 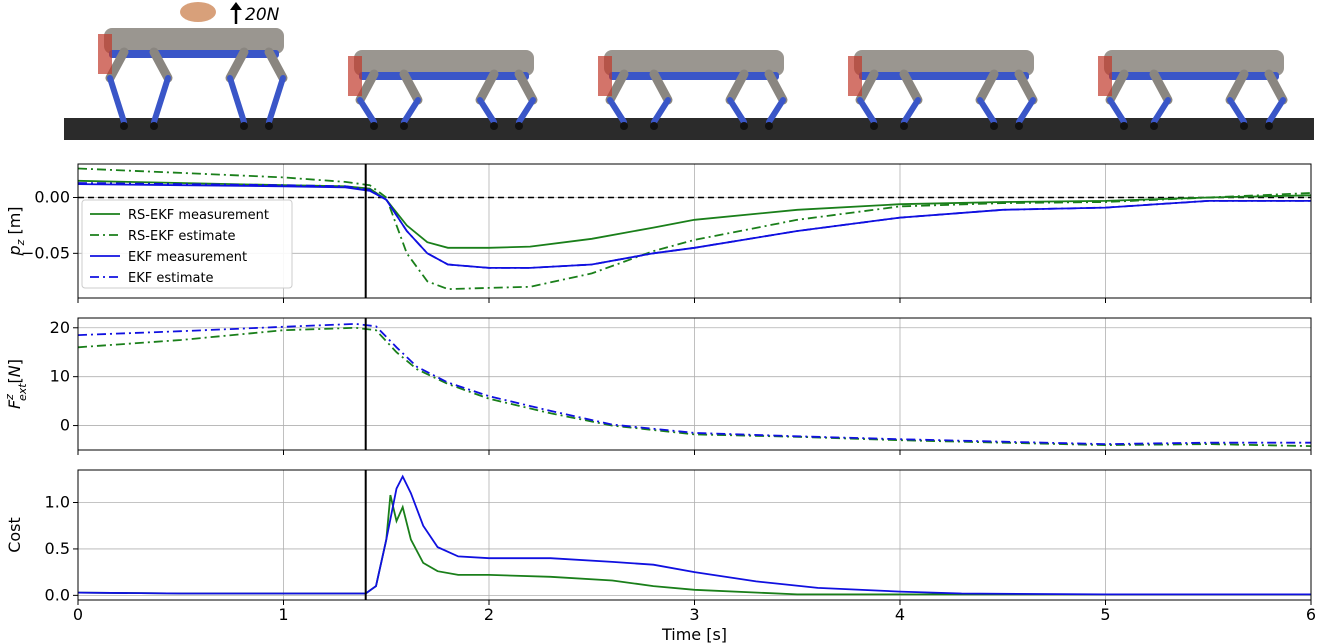 I want to click on x-axis-label: Time [s], so click(x=694, y=634).